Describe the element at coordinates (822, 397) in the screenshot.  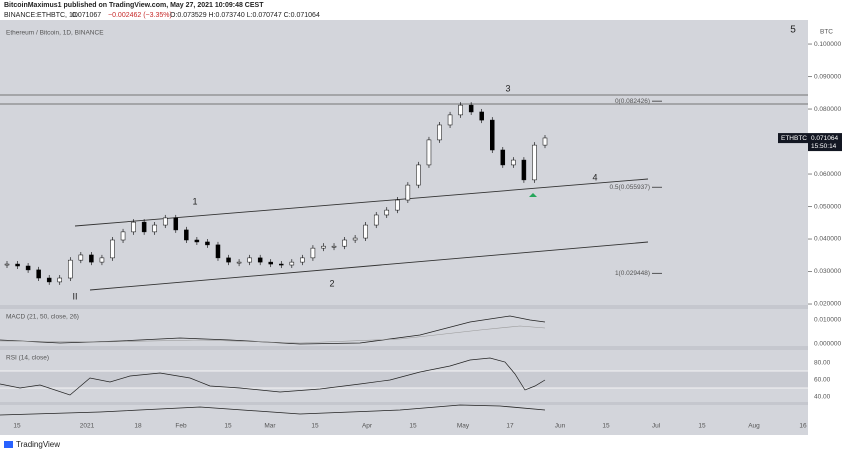
I see `pane-tick-label: 40.00` at that location.